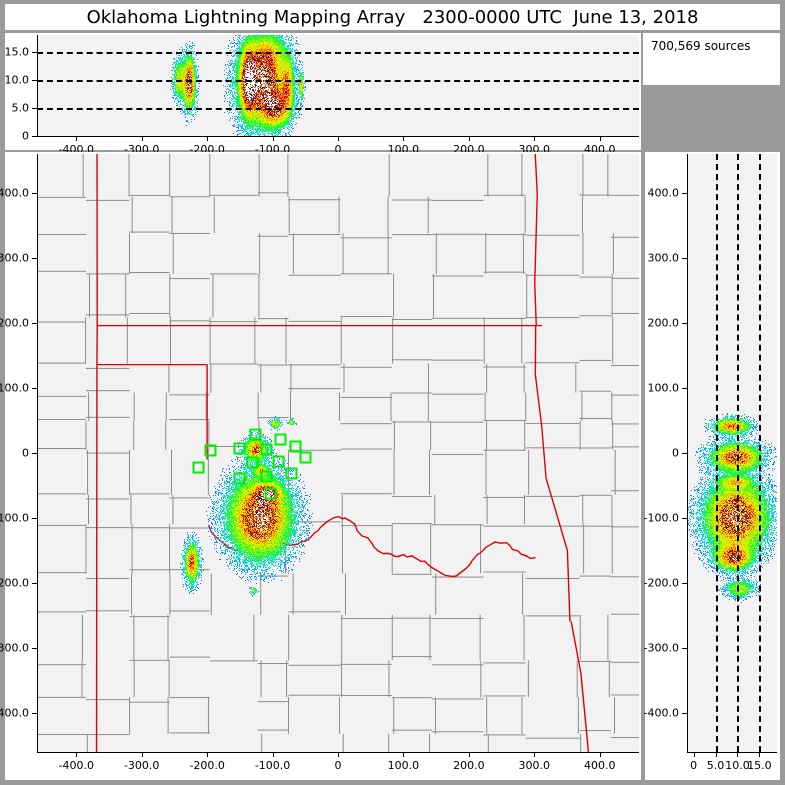 This screenshot has height=785, width=785. What do you see at coordinates (715, 765) in the screenshot?
I see `x-tick-label: 5.0` at bounding box center [715, 765].